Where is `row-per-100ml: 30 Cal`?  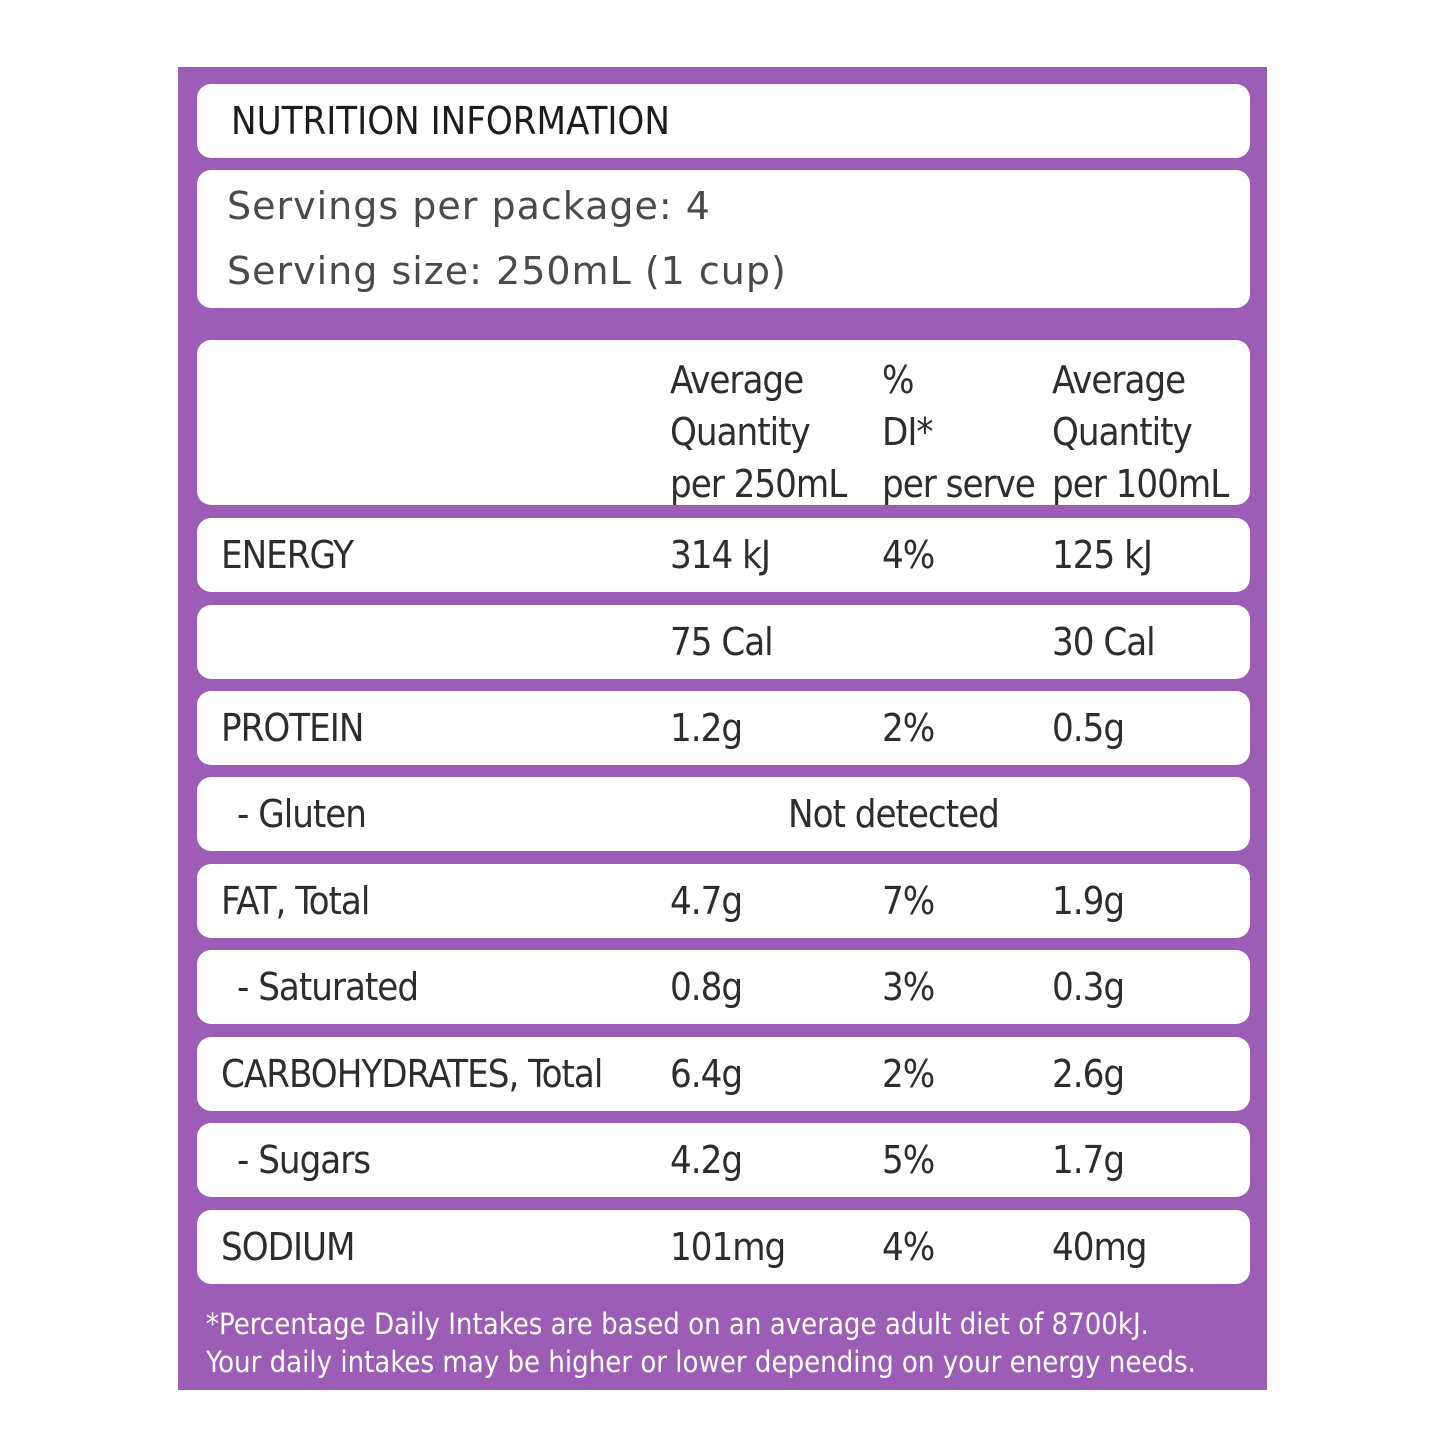 row-per-100ml: 30 Cal is located at coordinates (1104, 642).